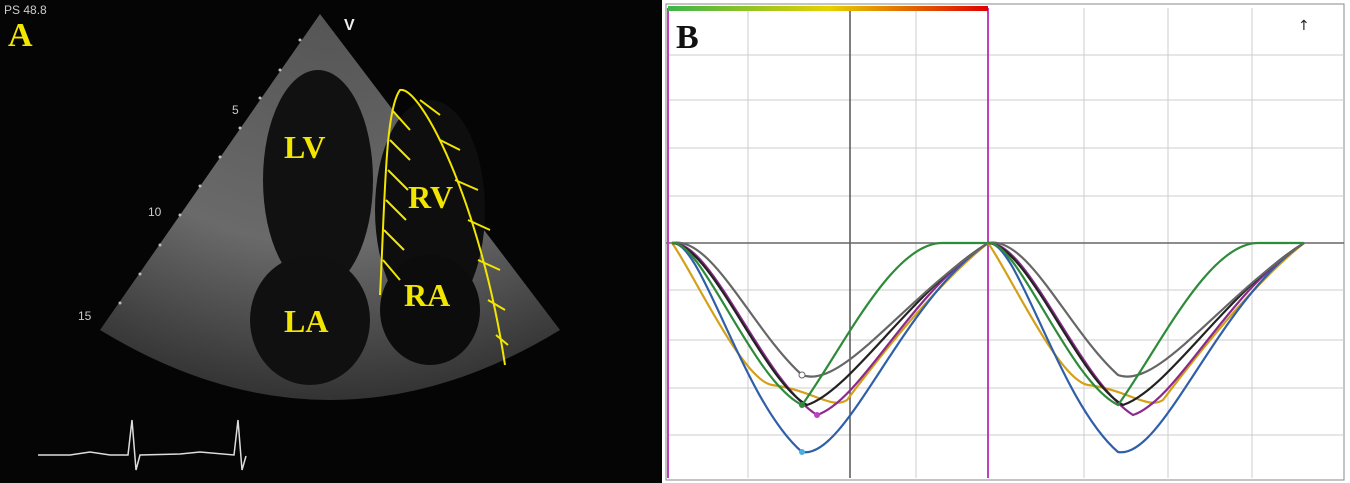 The height and width of the screenshot is (483, 1350). What do you see at coordinates (1304, 26) in the screenshot?
I see `marker: ↑` at bounding box center [1304, 26].